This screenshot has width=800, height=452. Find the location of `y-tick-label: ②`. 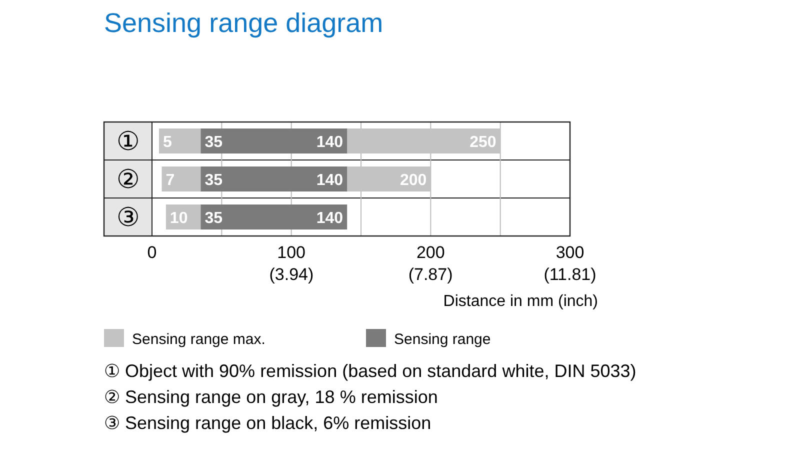

y-tick-label: ② is located at coordinates (128, 179).